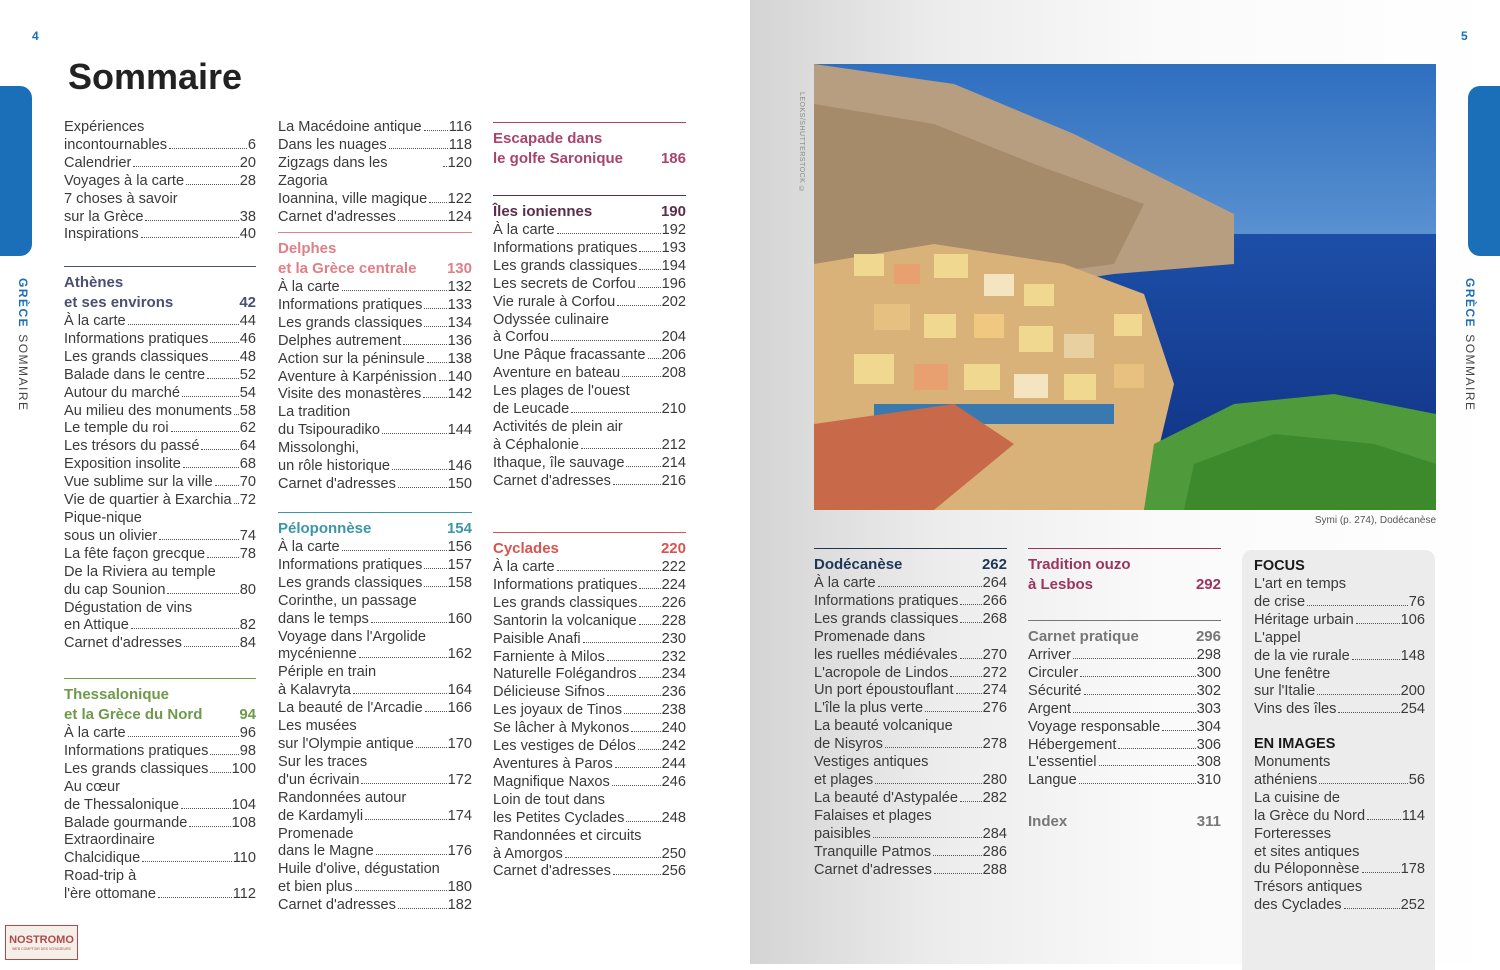 The width and height of the screenshot is (1500, 970). I want to click on section-heading: EN IMAGES, so click(1339, 744).